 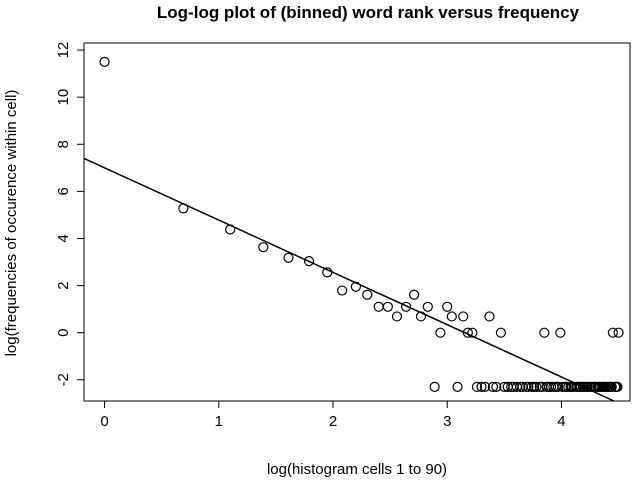 What do you see at coordinates (357, 469) in the screenshot?
I see `x-axis-label: log(histogram cells 1 to 90)` at bounding box center [357, 469].